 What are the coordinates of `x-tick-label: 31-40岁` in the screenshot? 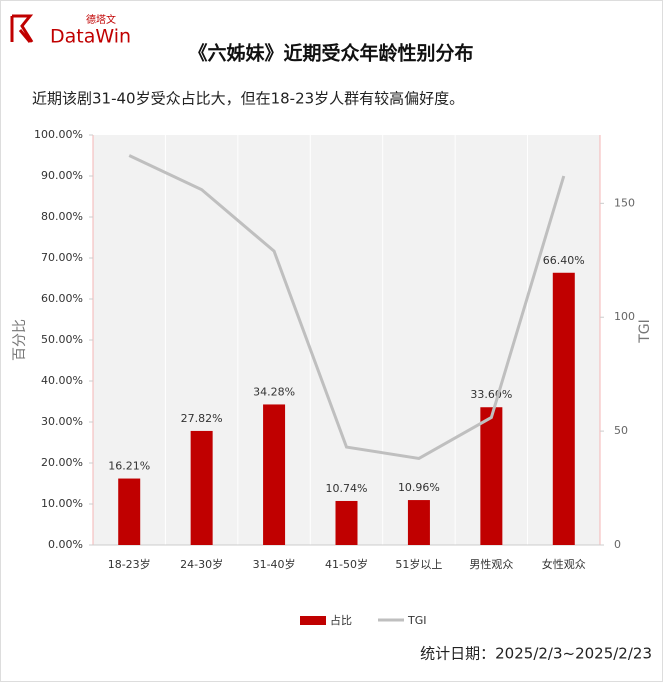 It's located at (274, 564).